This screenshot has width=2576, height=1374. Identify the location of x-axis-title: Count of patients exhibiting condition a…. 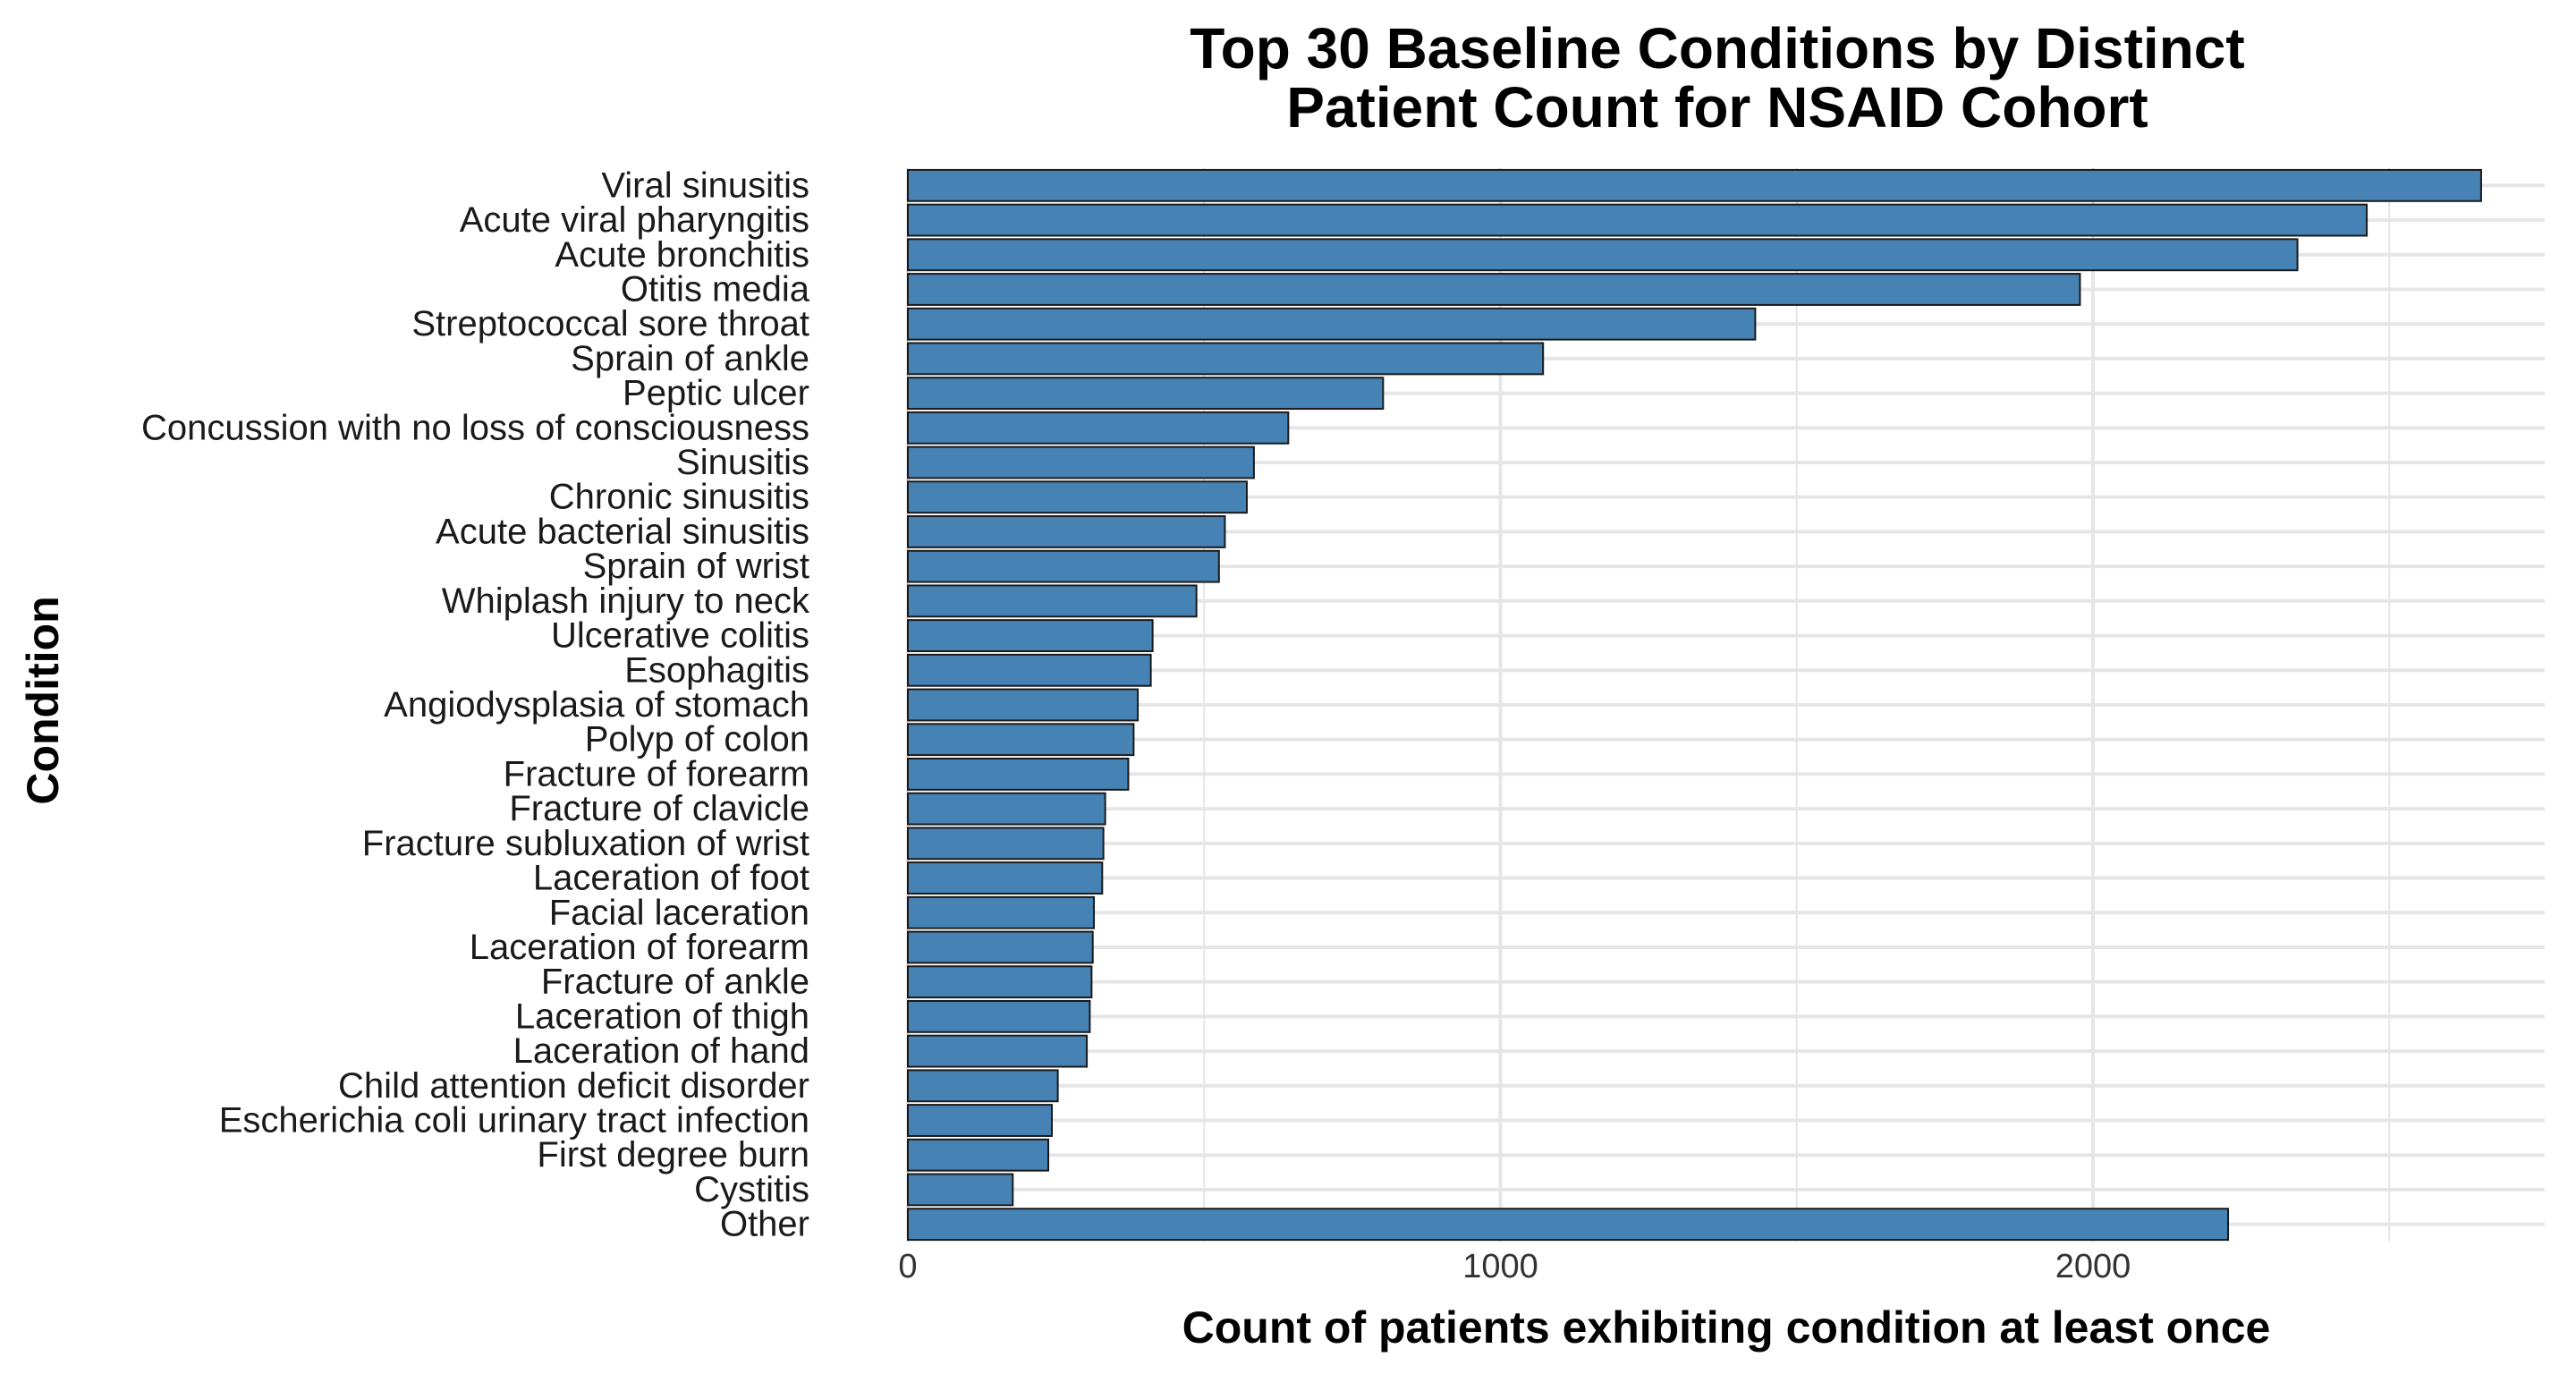
(1726, 1327).